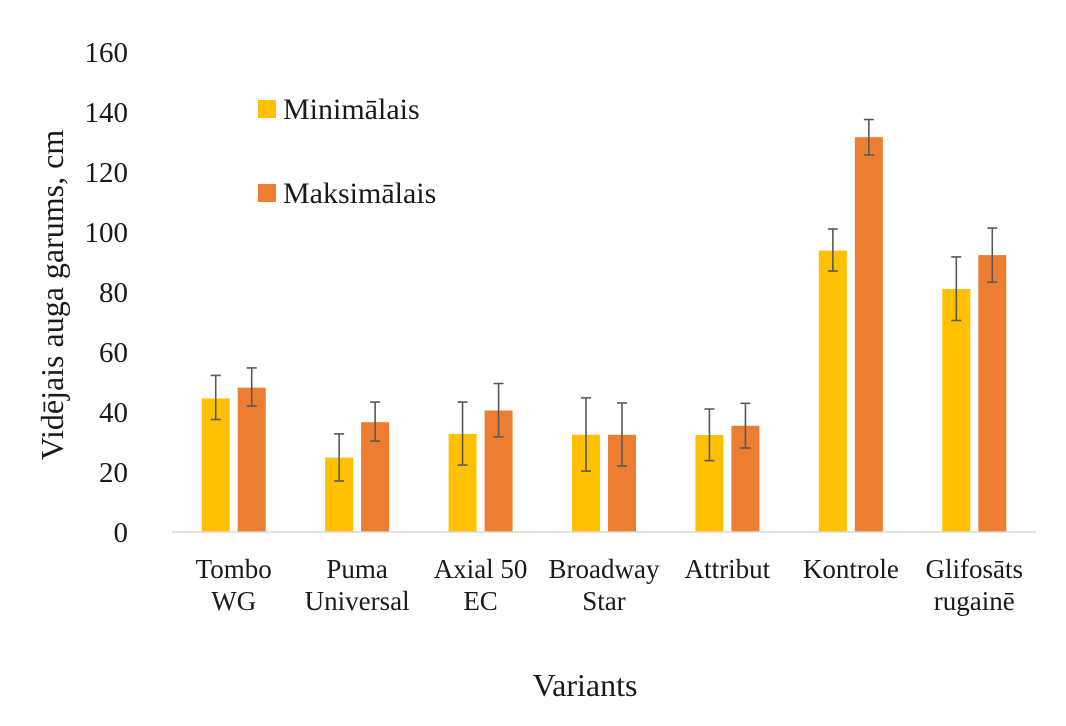 The width and height of the screenshot is (1066, 726). Describe the element at coordinates (585, 685) in the screenshot. I see `x-axis-title: Variants` at that location.